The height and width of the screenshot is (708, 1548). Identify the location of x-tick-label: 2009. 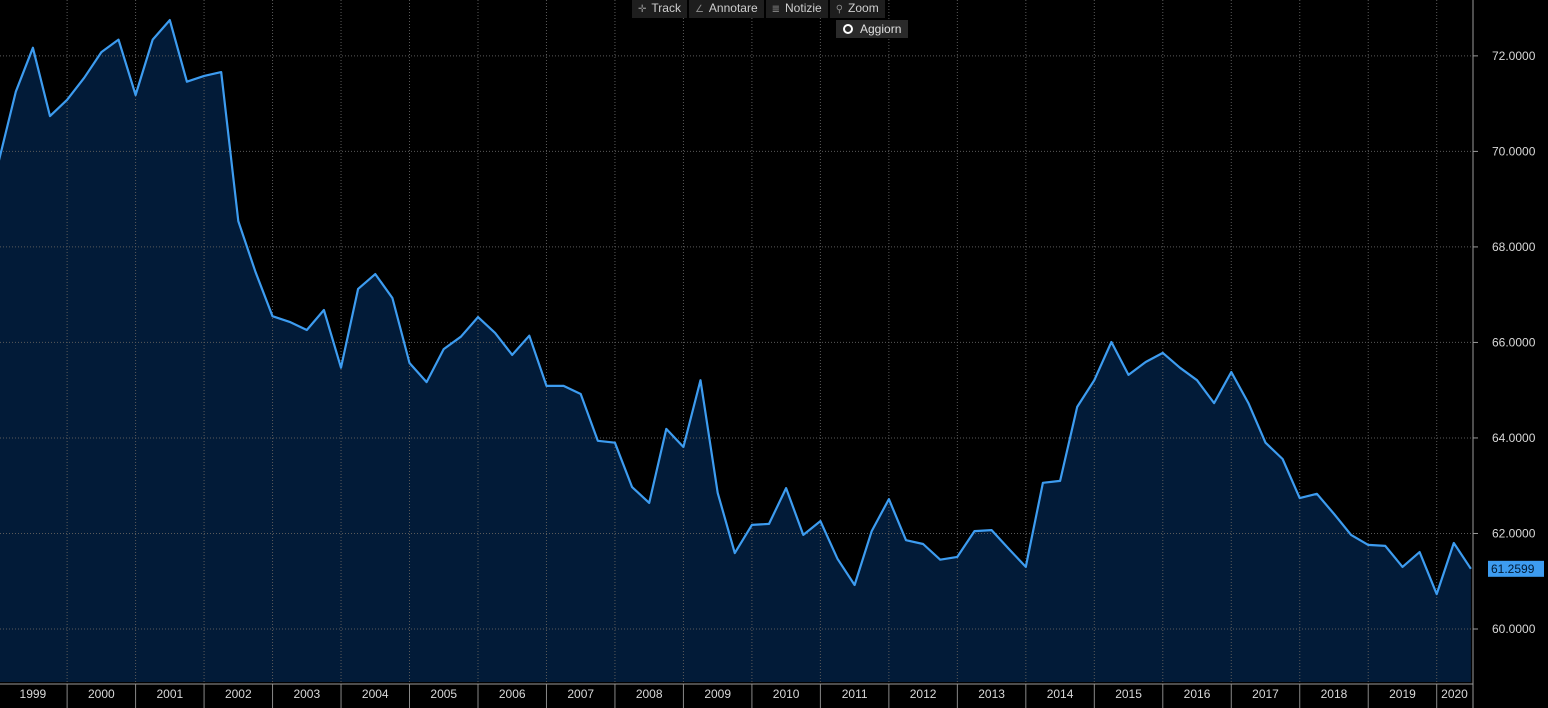
(717, 694).